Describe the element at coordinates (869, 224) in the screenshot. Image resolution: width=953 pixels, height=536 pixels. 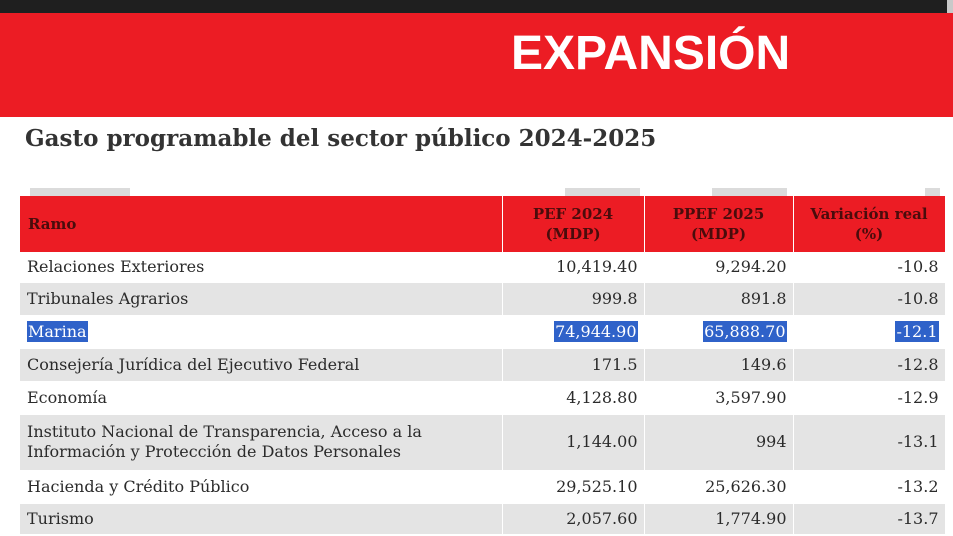
I see `header-variacion: Variación real (%)` at that location.